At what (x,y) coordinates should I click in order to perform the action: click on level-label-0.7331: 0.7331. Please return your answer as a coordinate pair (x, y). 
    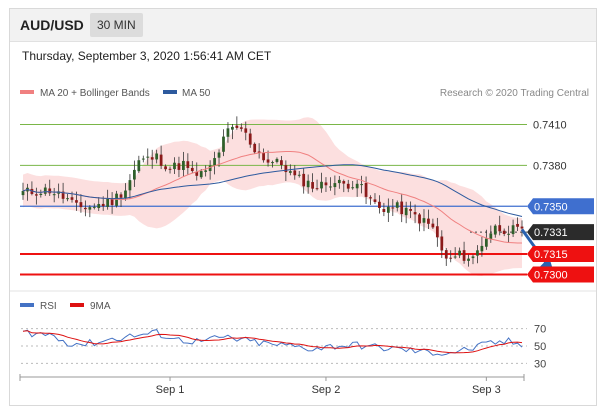
    Looking at the image, I should click on (560, 232).